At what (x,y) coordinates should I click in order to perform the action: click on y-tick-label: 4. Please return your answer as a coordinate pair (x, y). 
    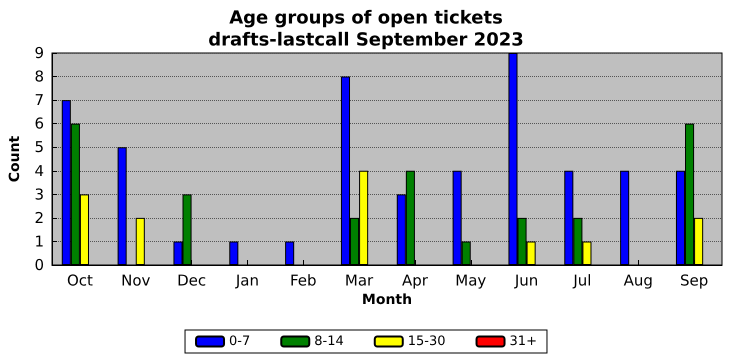
    Looking at the image, I should click on (39, 171).